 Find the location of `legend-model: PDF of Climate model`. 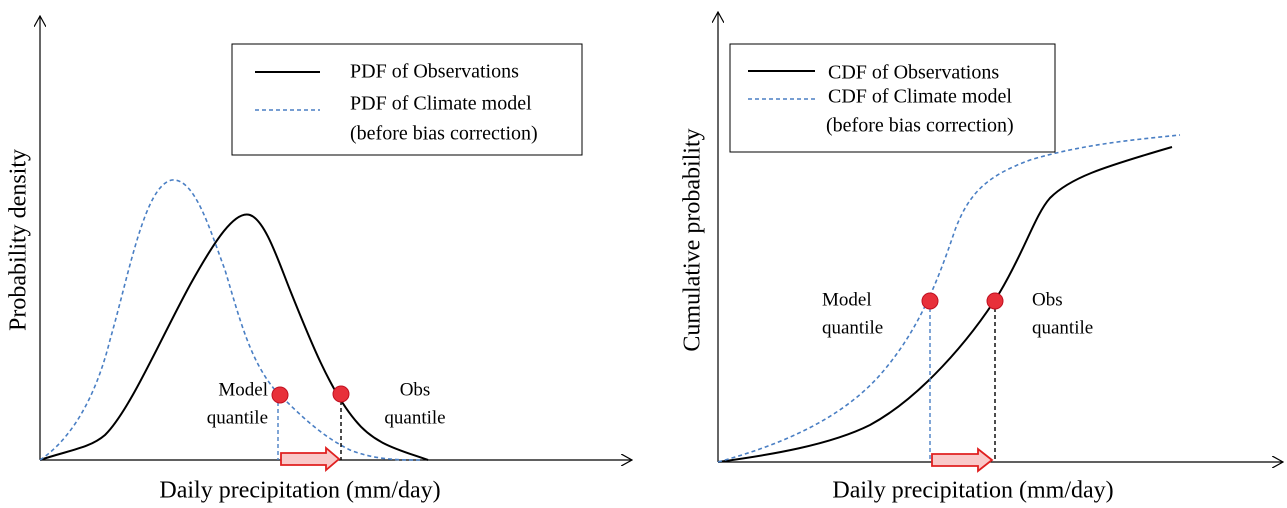

legend-model: PDF of Climate model is located at coordinates (441, 104).